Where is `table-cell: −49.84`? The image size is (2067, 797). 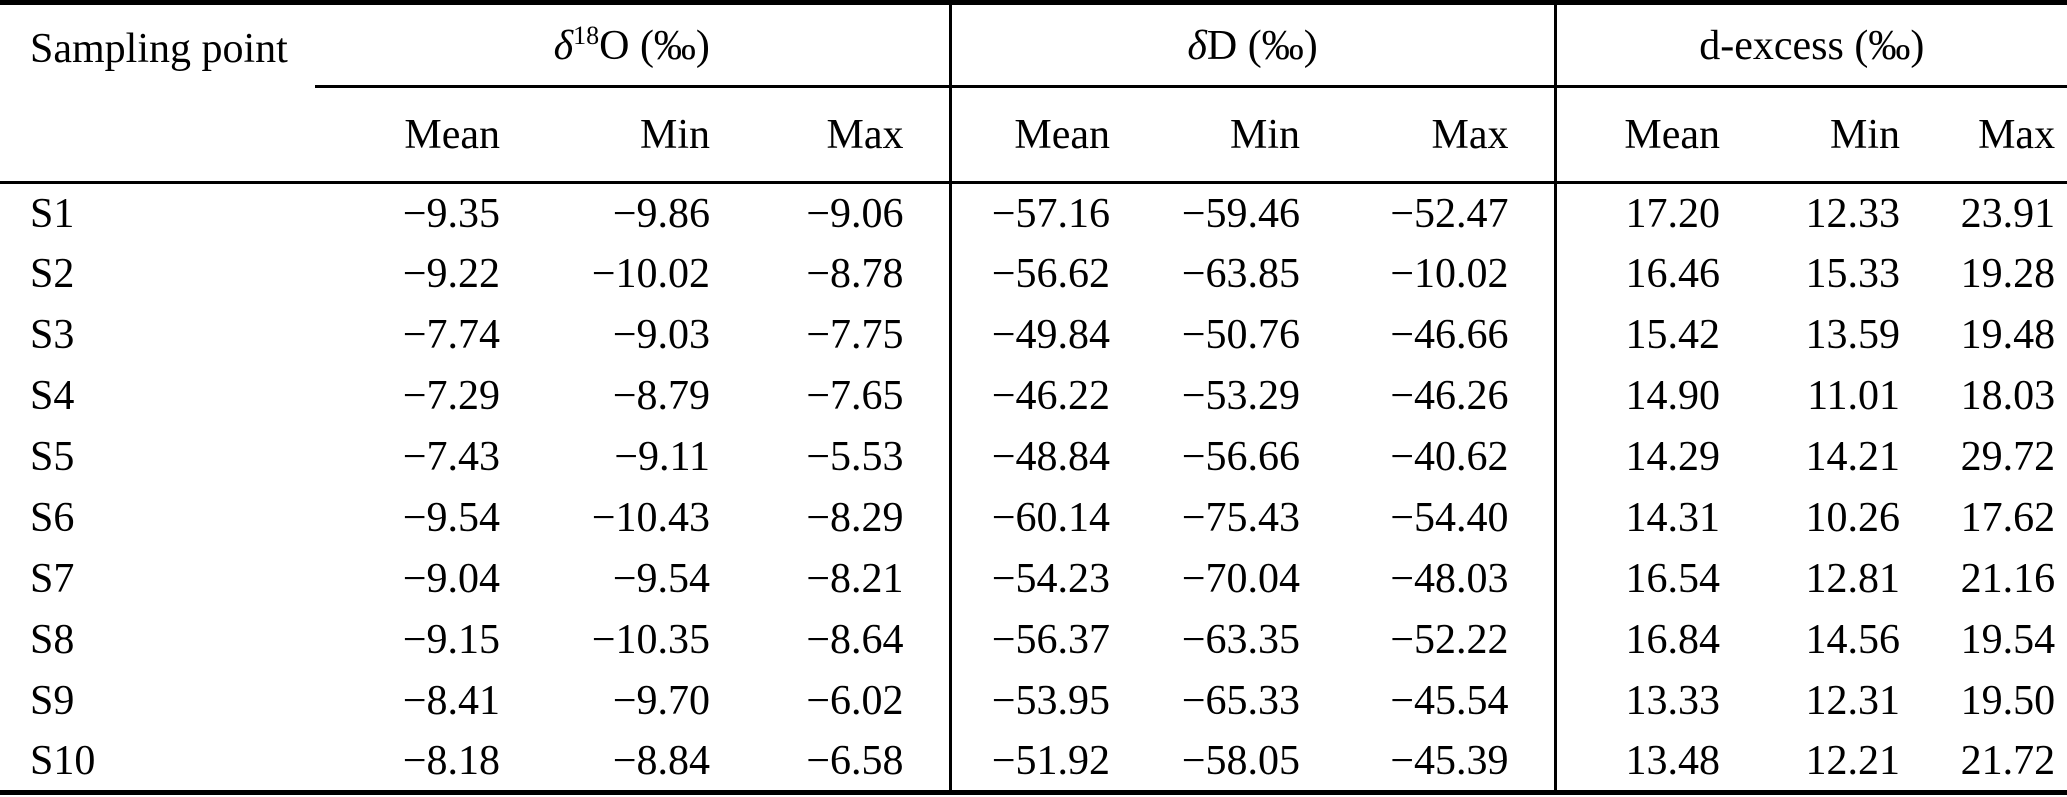 table-cell: −49.84 is located at coordinates (1051, 335).